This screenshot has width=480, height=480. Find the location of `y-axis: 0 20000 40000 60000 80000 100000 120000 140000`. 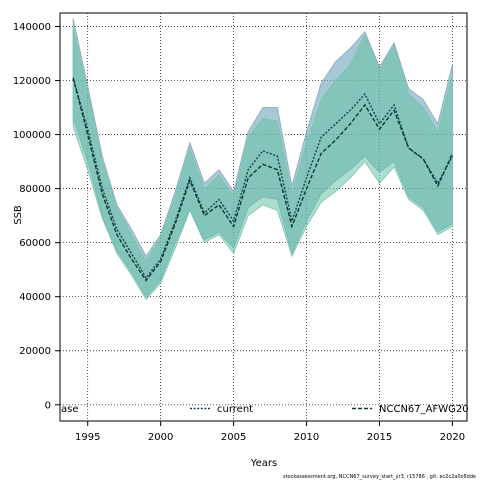

y-axis: 0 20000 40000 60000 80000 100000 120000 140000 is located at coordinates (36, 216).